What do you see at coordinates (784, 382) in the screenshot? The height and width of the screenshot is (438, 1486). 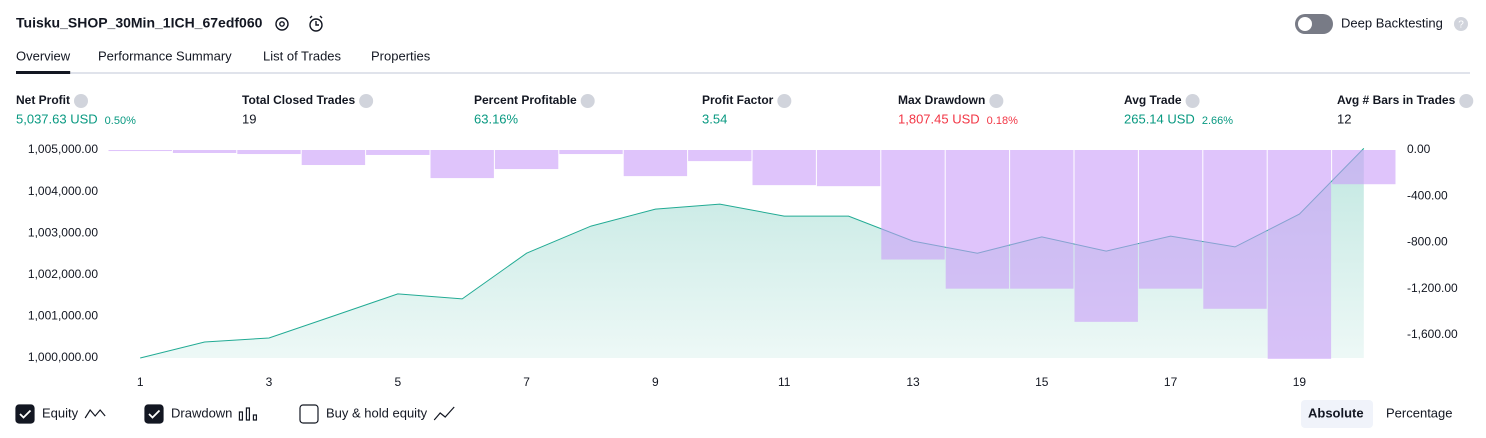 I see `x-tick-label: 11` at bounding box center [784, 382].